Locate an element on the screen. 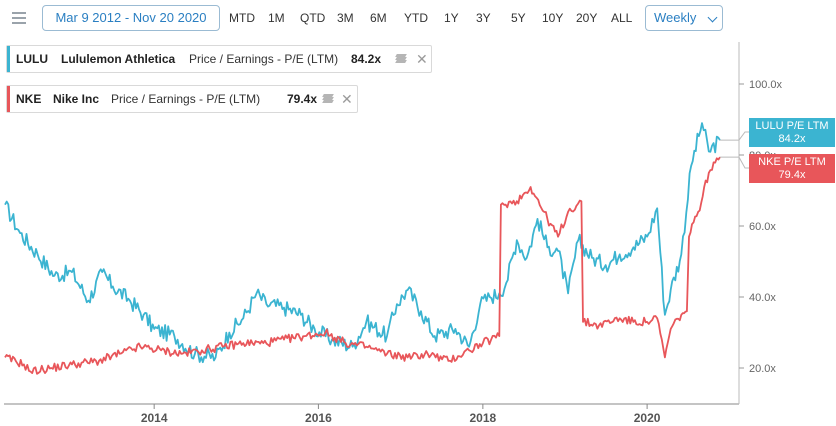 Image resolution: width=836 pixels, height=426 pixels. end-label-lulu: LULU P/E LTM 84.2x is located at coordinates (792, 132).